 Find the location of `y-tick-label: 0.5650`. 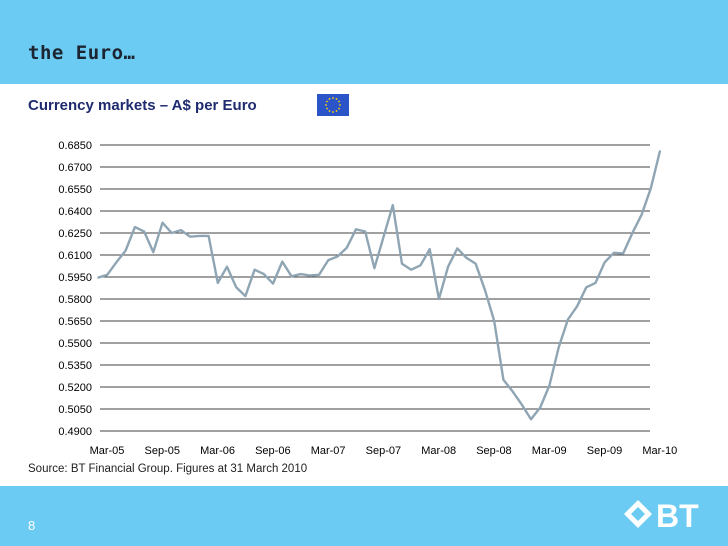

y-tick-label: 0.5650 is located at coordinates (75, 322).